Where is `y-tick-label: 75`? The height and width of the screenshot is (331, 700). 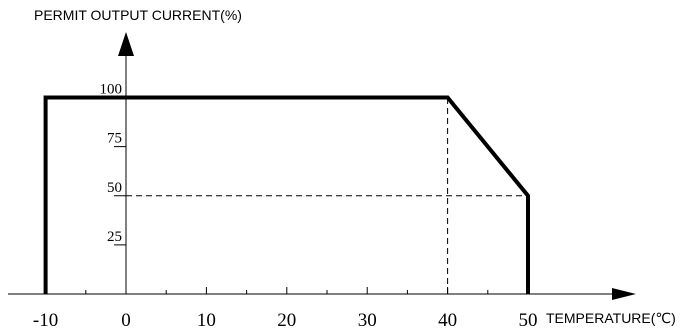
y-tick-label: 75 is located at coordinates (114, 139).